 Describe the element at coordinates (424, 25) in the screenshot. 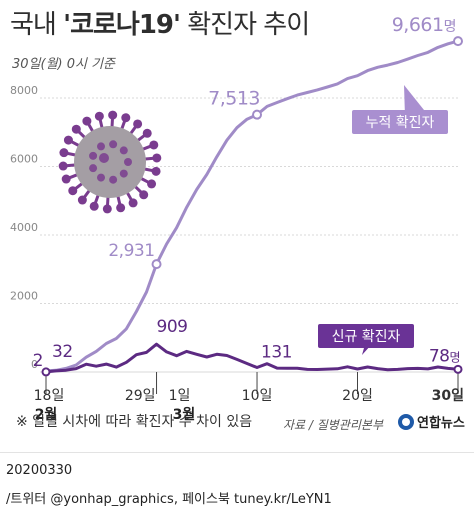

I see `data-label: 9,661명` at that location.